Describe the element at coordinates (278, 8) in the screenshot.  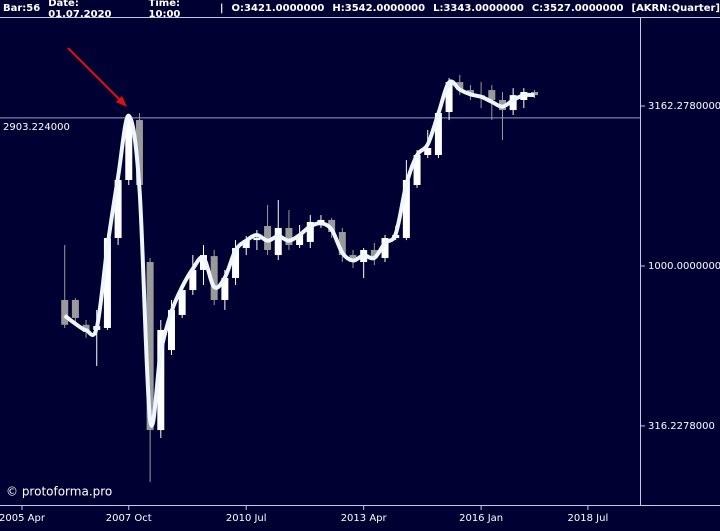
I see `header-field: O:3421.0000000` at that location.